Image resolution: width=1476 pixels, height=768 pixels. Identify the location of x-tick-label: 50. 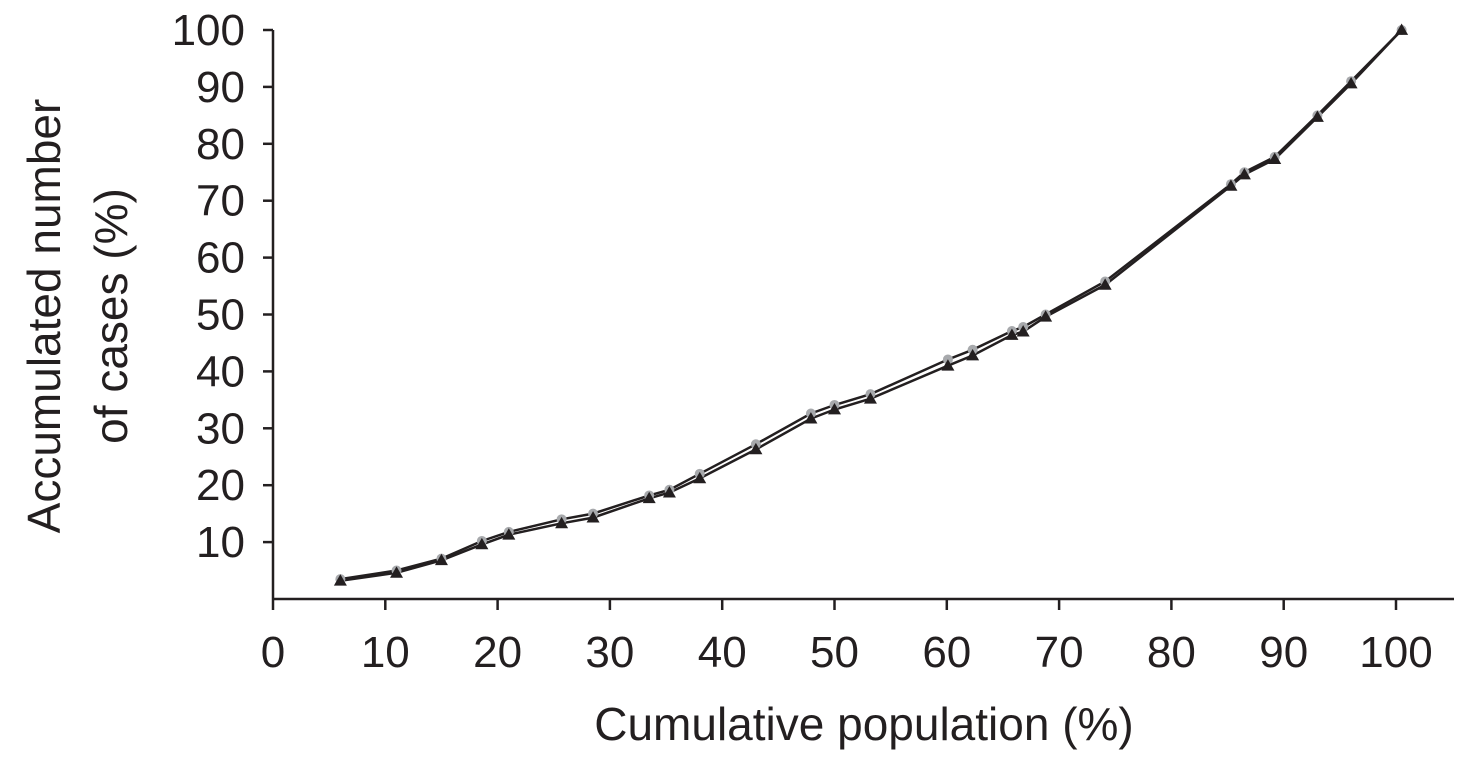
(834, 652).